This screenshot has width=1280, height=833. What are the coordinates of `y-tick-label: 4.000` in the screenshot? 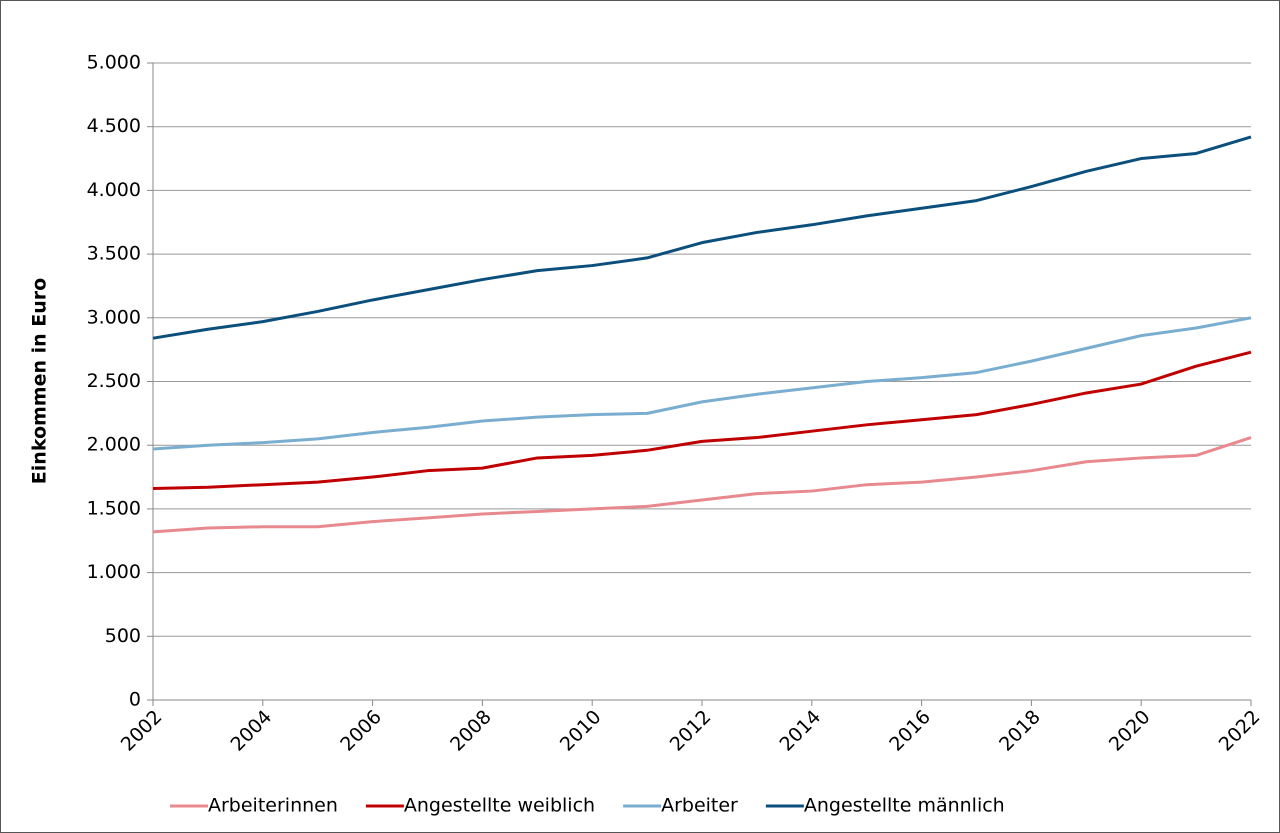 It's located at (114, 190).